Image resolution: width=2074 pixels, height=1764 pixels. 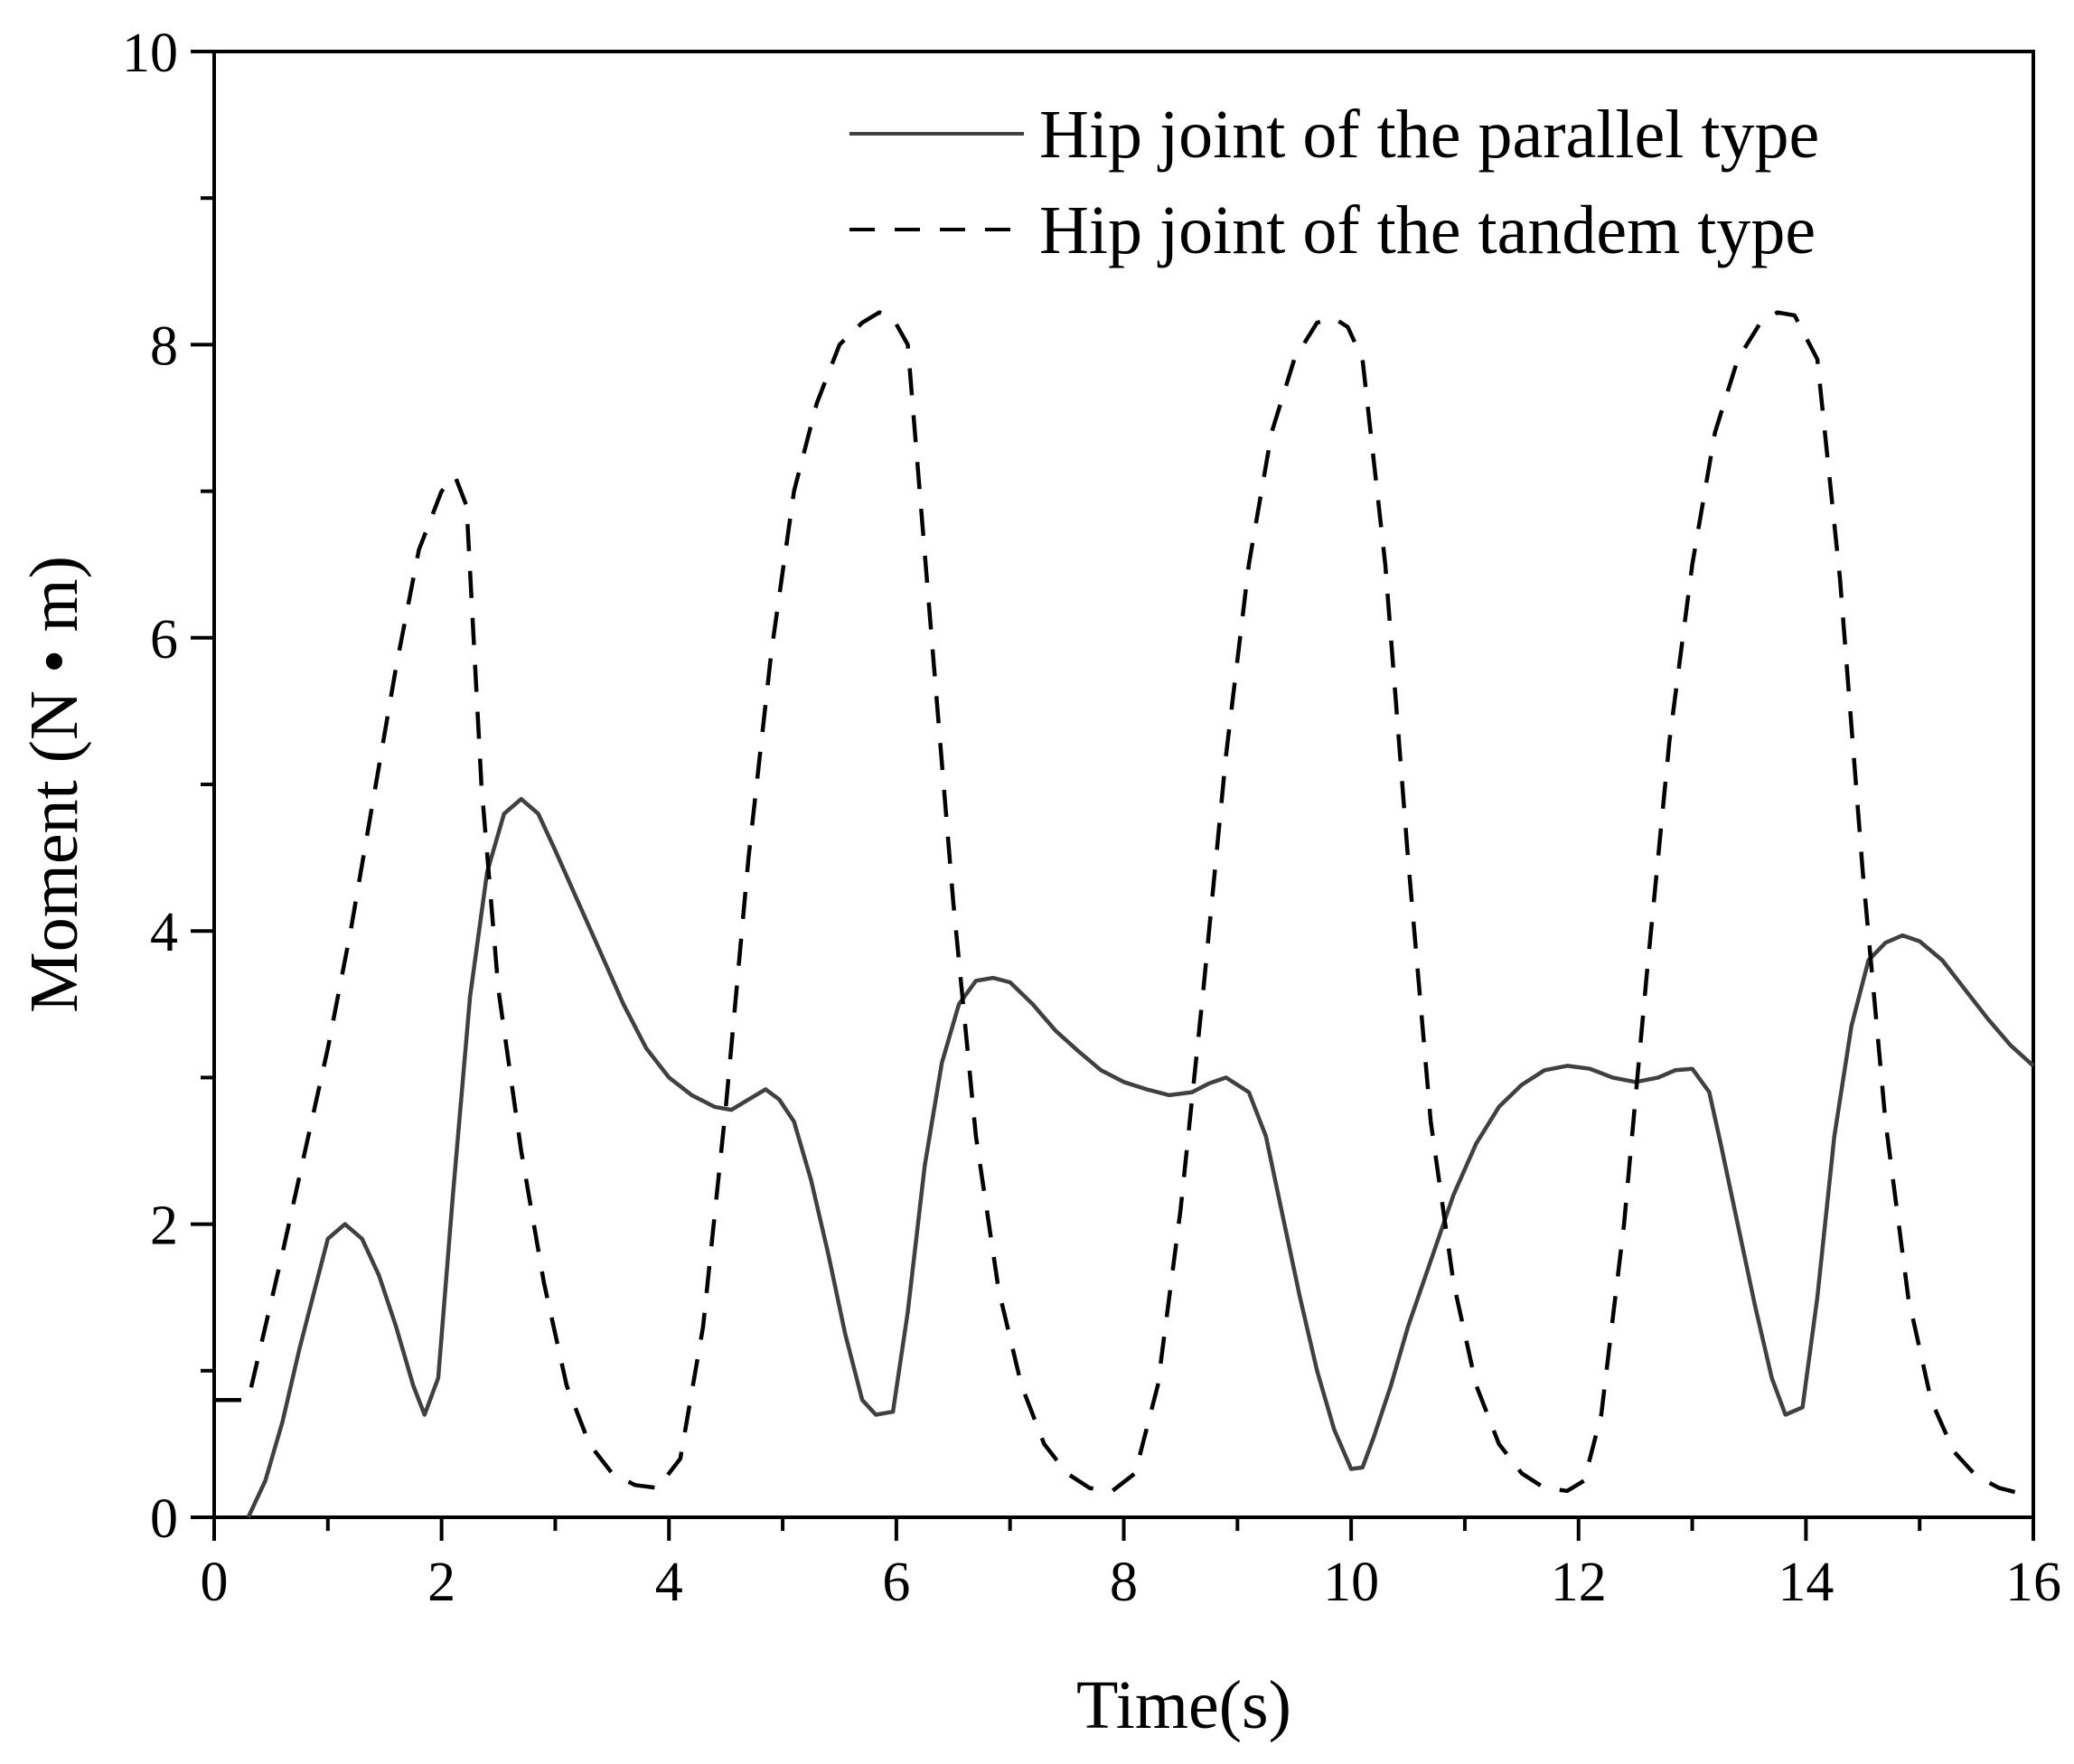 What do you see at coordinates (1124, 1582) in the screenshot?
I see `x-tick-label: 8` at bounding box center [1124, 1582].